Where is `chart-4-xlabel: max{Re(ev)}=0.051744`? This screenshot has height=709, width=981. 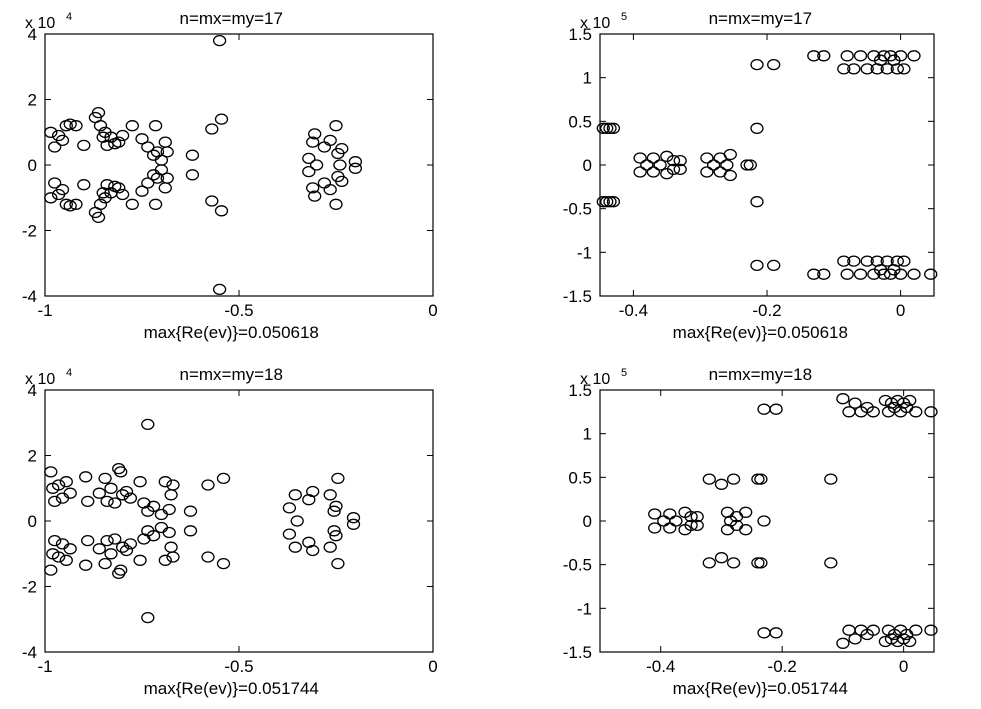 chart-4-xlabel: max{Re(ev)}=0.051744 is located at coordinates (760, 688).